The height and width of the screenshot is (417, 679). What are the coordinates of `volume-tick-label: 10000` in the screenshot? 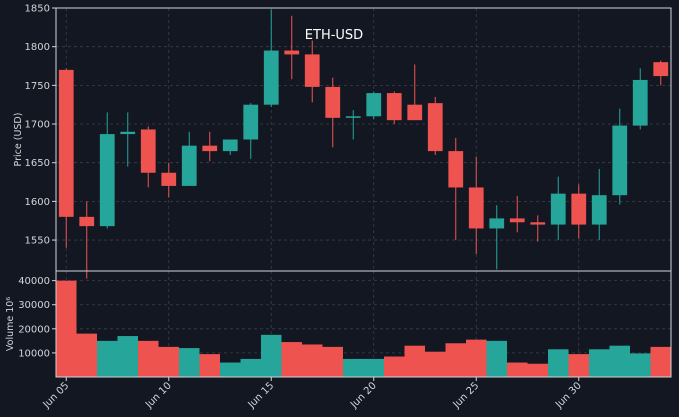 It's located at (34, 353).